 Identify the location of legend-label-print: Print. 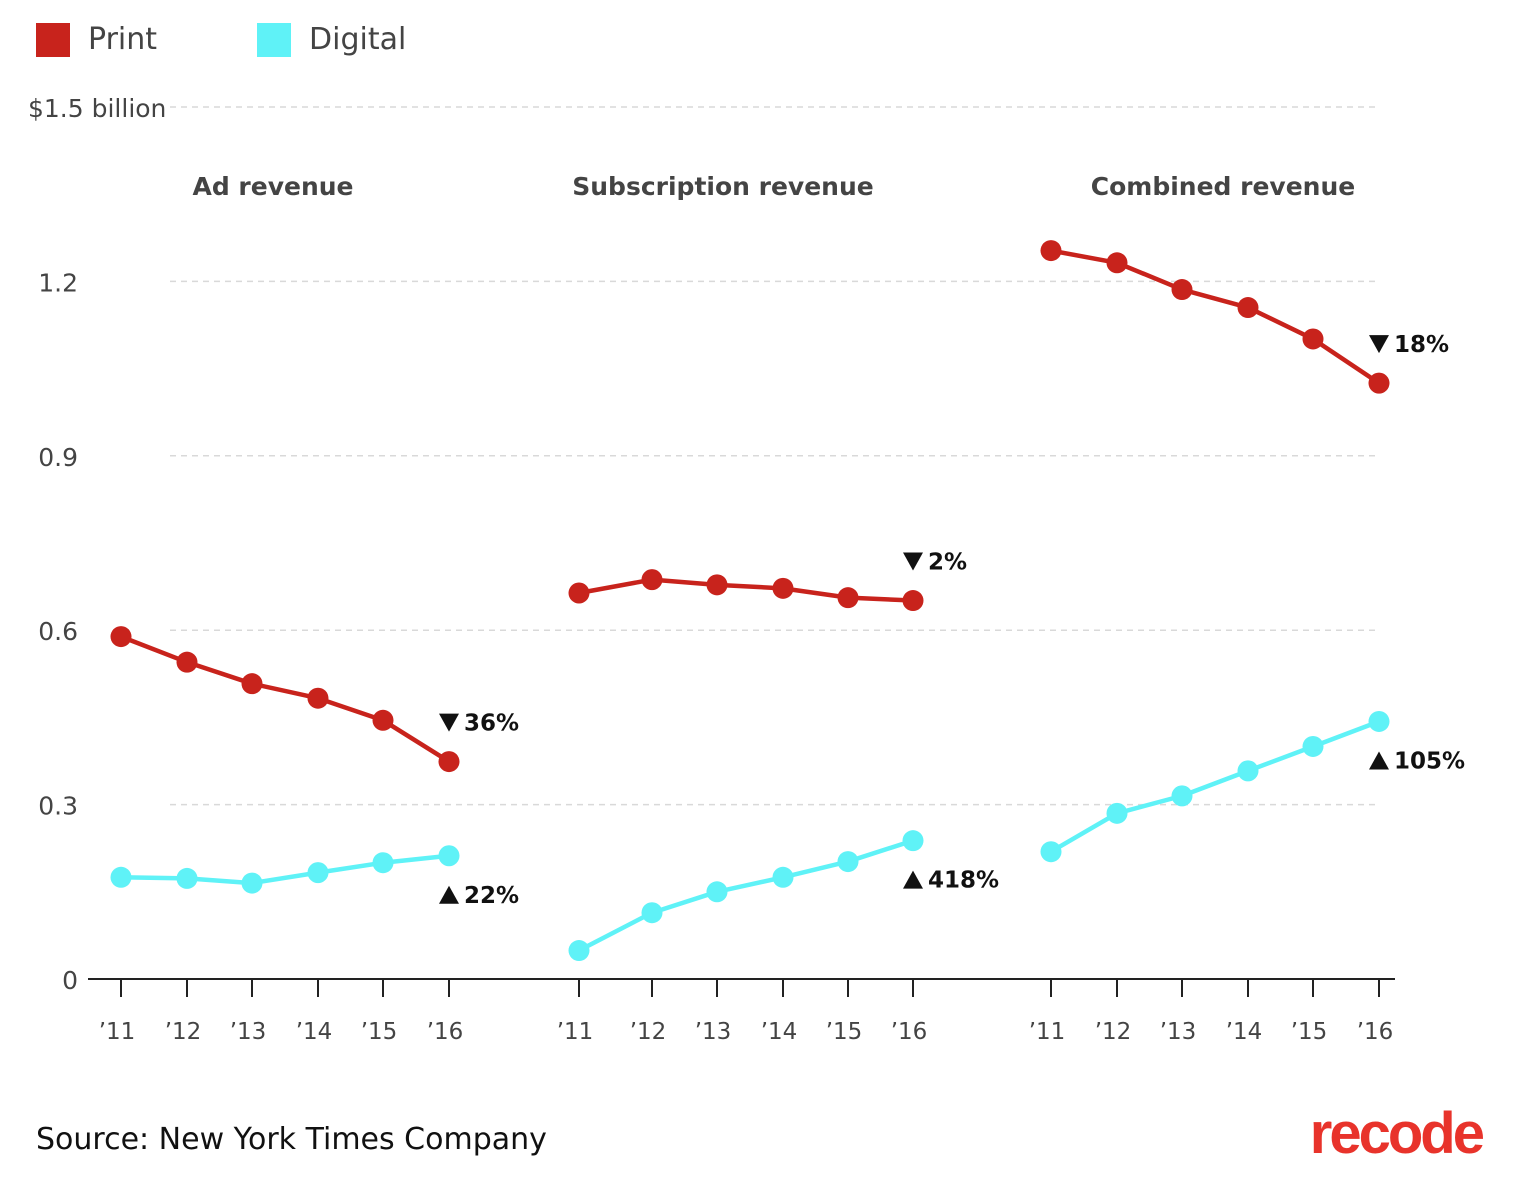
(123, 39).